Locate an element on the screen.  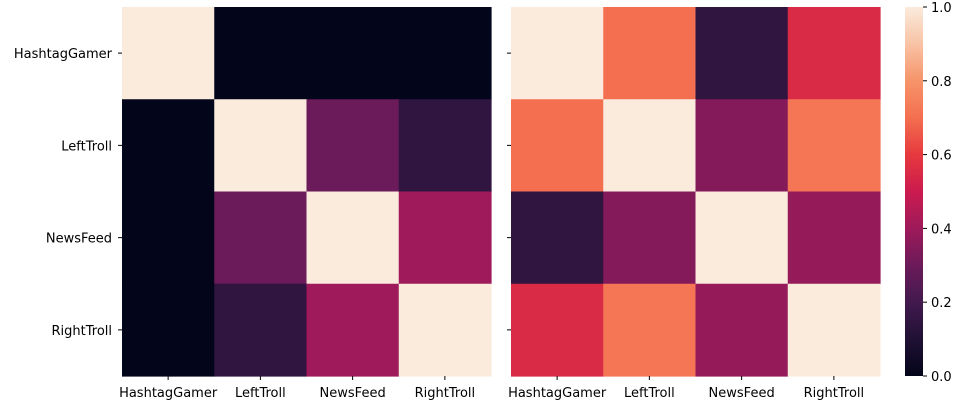
y-tick-label: HashtagGamer is located at coordinates (63, 54).